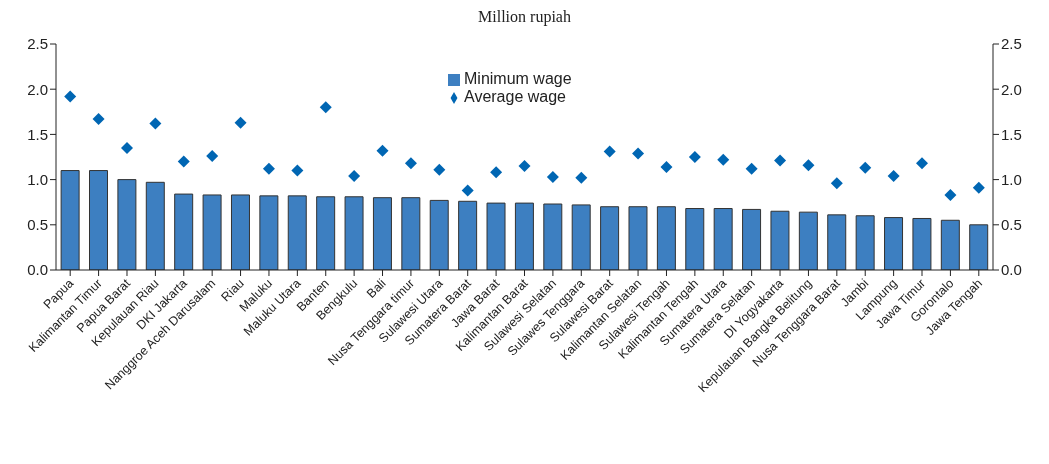 The image size is (1049, 464). Describe the element at coordinates (37, 44) in the screenshot. I see `y-tick-label: 2.5` at that location.